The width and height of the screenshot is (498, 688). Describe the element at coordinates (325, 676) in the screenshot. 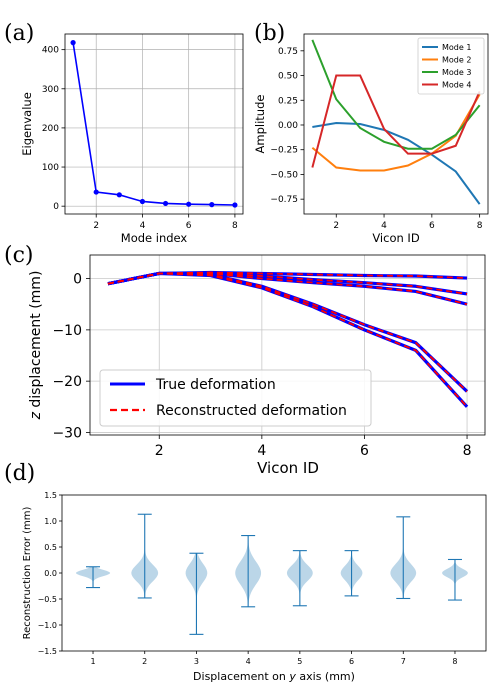

I see `chart-d-xlabel-post: axis (mm)` at that location.